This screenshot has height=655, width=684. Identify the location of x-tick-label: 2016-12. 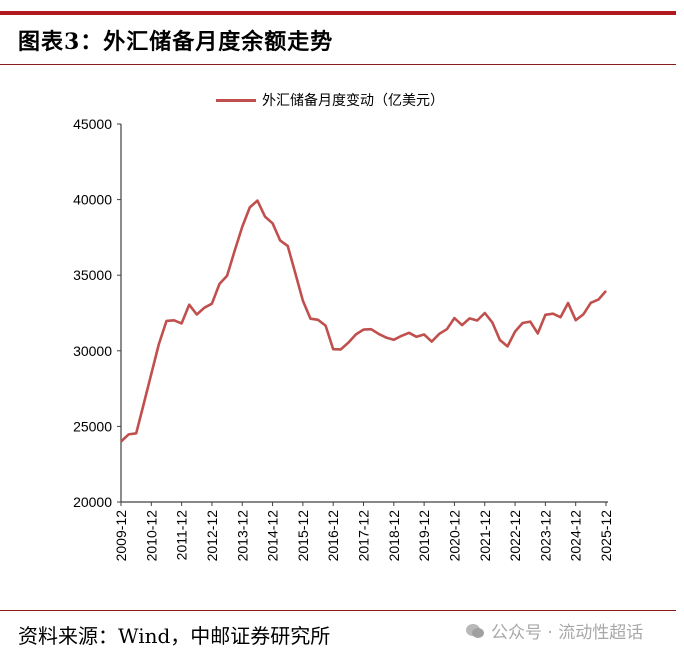
(333, 536).